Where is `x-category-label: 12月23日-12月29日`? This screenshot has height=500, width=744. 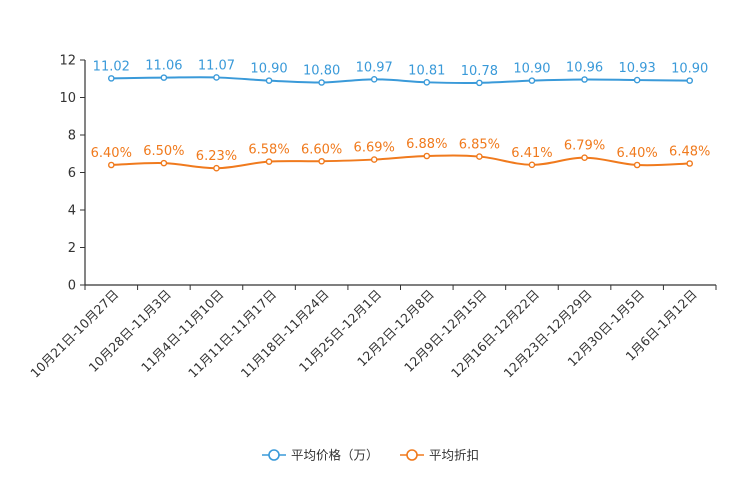
x-category-label: 12月23日-12月29日 is located at coordinates (548, 334).